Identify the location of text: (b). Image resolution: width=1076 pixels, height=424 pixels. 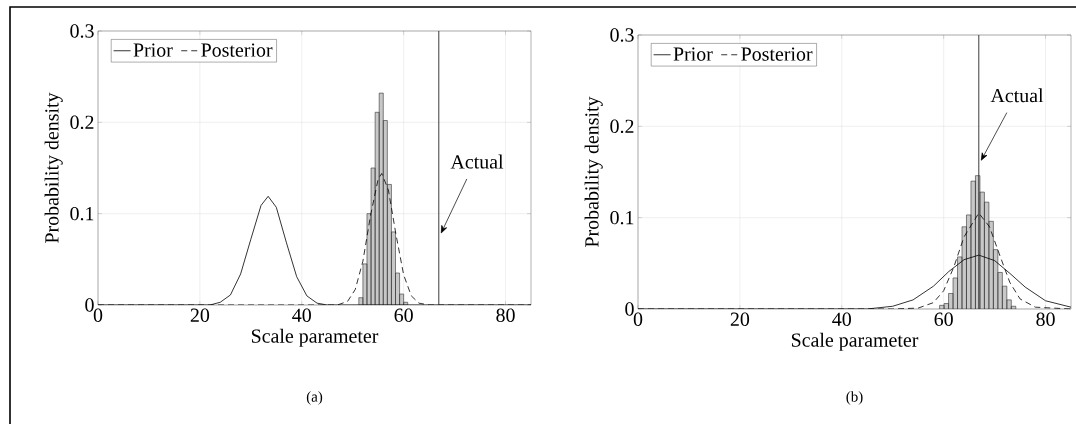
(854, 398).